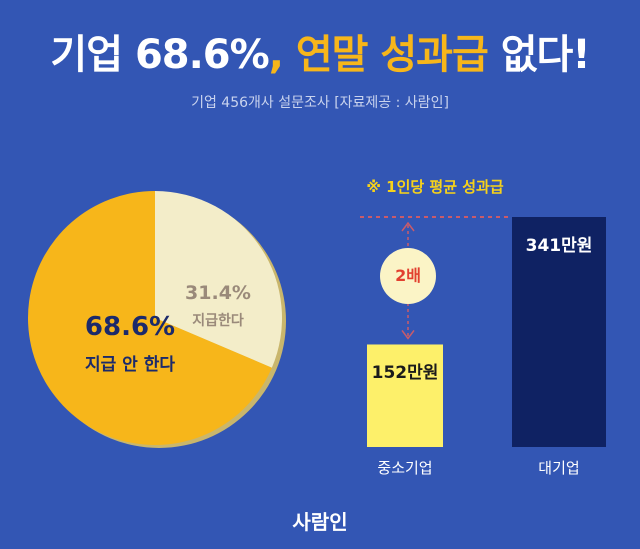 Image resolution: width=640 pixels, height=549 pixels. Describe the element at coordinates (559, 468) in the screenshot. I see `bar-category-large: 대기업` at that location.